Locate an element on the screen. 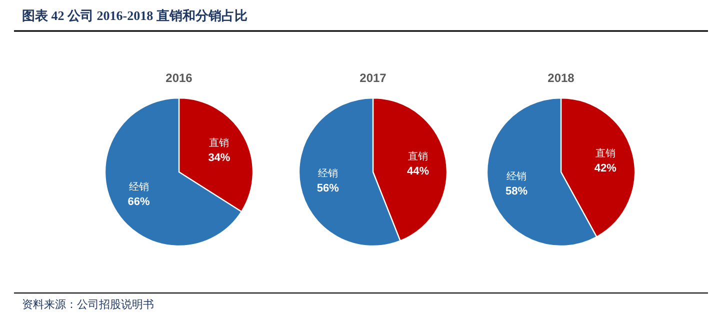 This screenshot has height=321, width=721. data-label: 44% is located at coordinates (418, 171).